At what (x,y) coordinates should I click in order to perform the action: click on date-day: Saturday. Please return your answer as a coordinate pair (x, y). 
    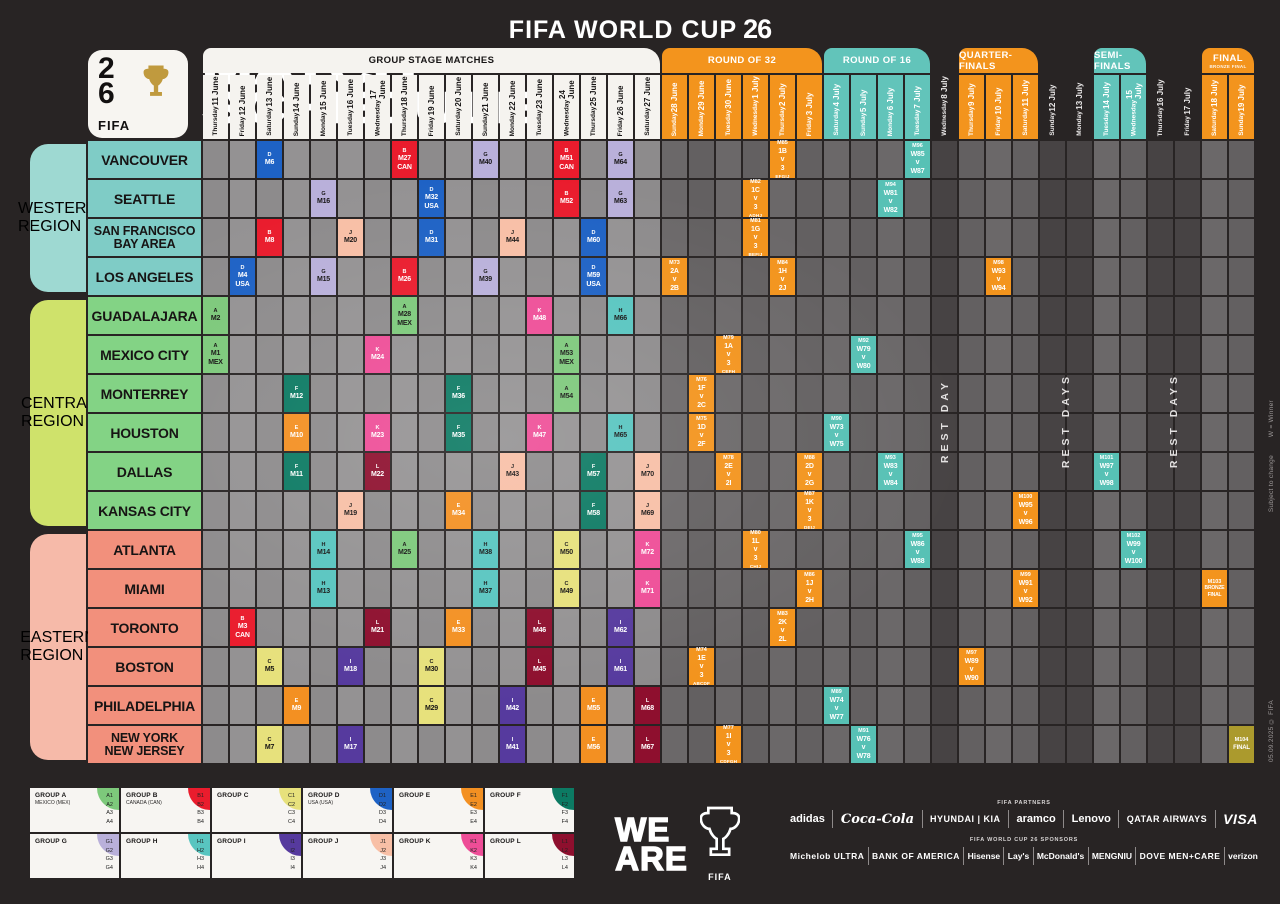
    Looking at the image, I should click on (1025, 122).